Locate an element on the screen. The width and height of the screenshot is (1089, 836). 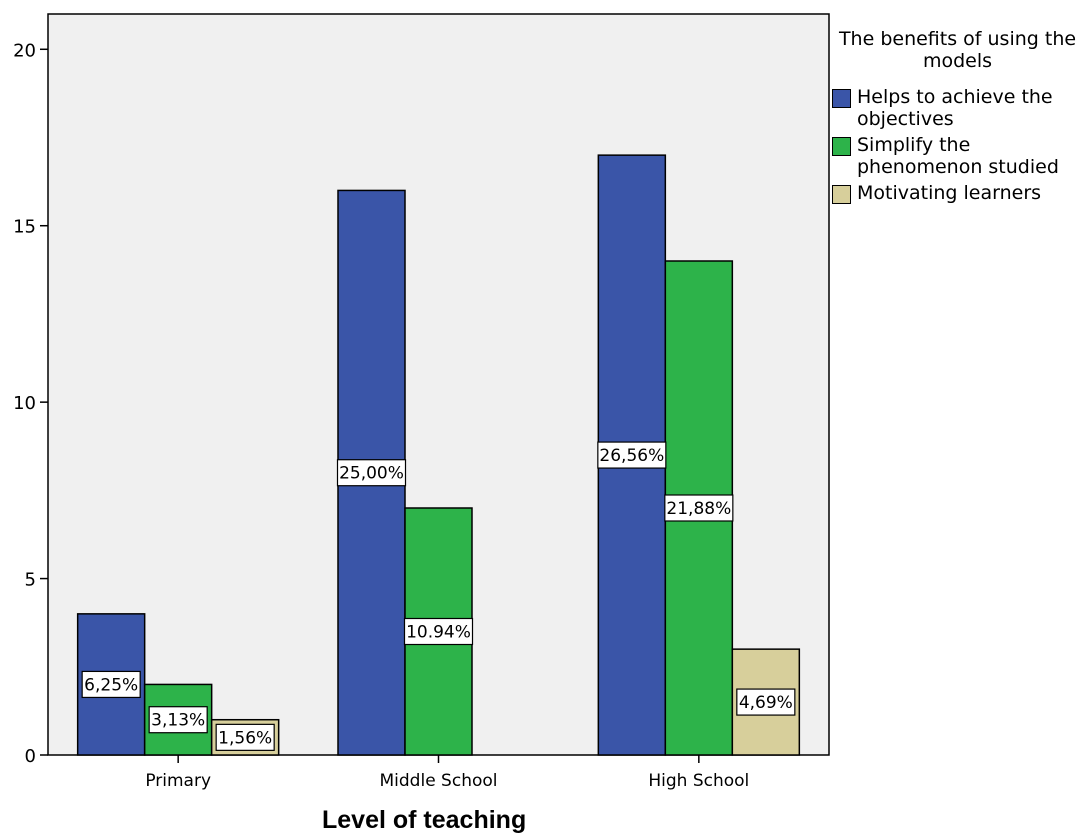
data-label: 21,88% is located at coordinates (698, 509).